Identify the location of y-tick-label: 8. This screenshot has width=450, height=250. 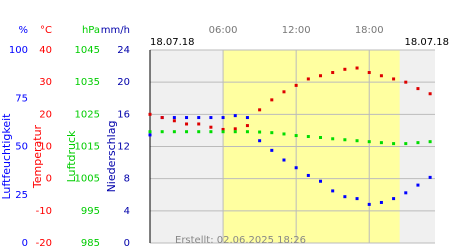
(127, 179).